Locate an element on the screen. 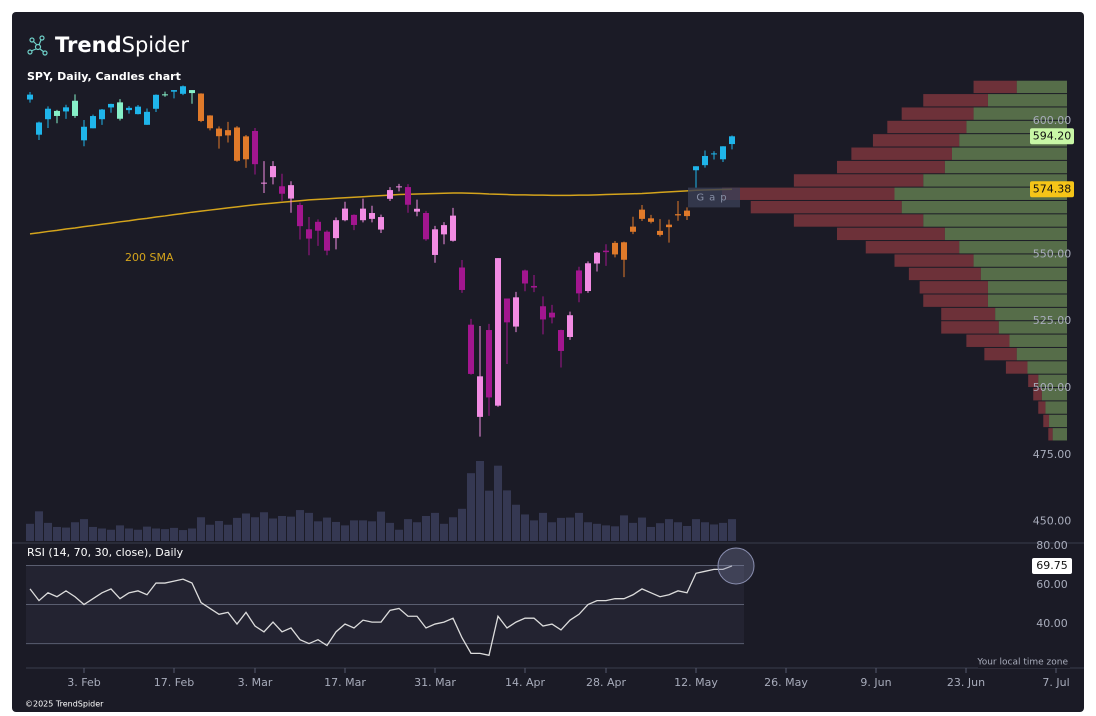 This screenshot has width=1096, height=716. rsi-tick-label: 60.00 is located at coordinates (1052, 584).